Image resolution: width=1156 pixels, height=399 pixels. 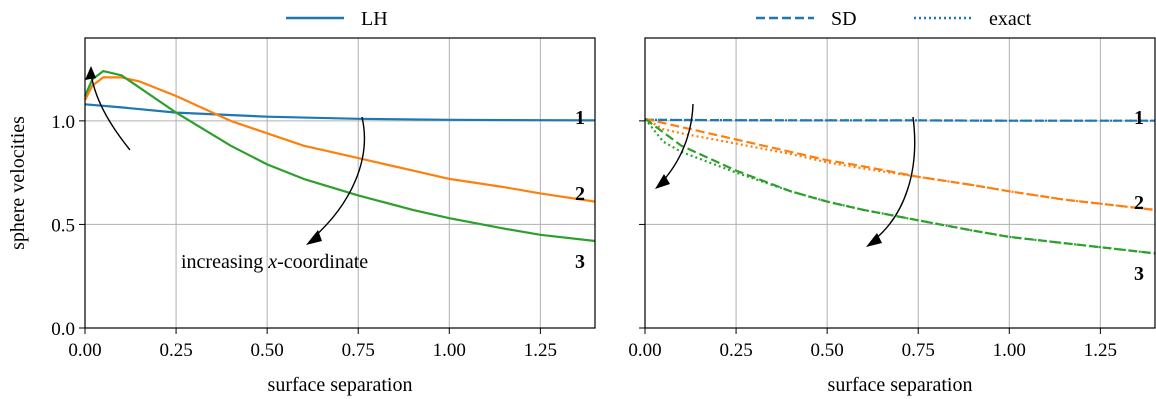 What do you see at coordinates (900, 385) in the screenshot?
I see `right-x-axis-label: surface separation` at bounding box center [900, 385].